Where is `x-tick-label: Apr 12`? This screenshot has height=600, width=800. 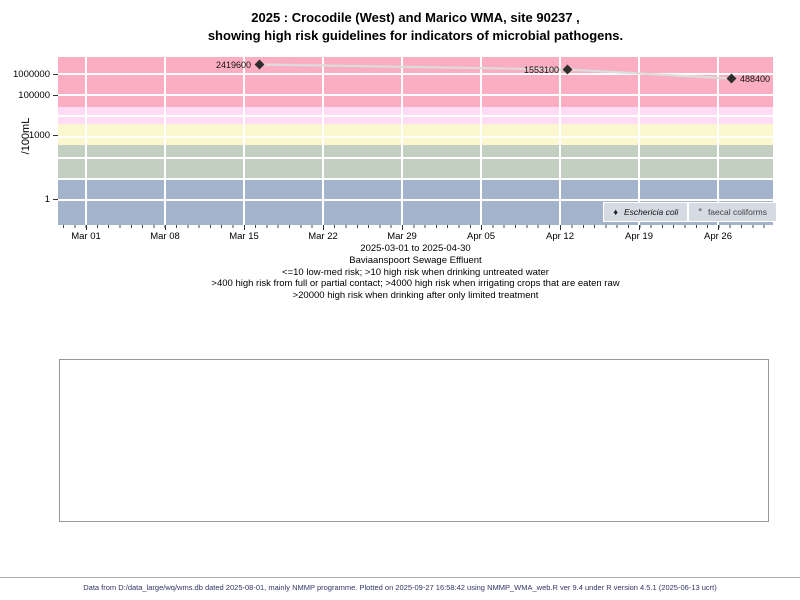
x-tick-label: Apr 12 is located at coordinates (560, 236).